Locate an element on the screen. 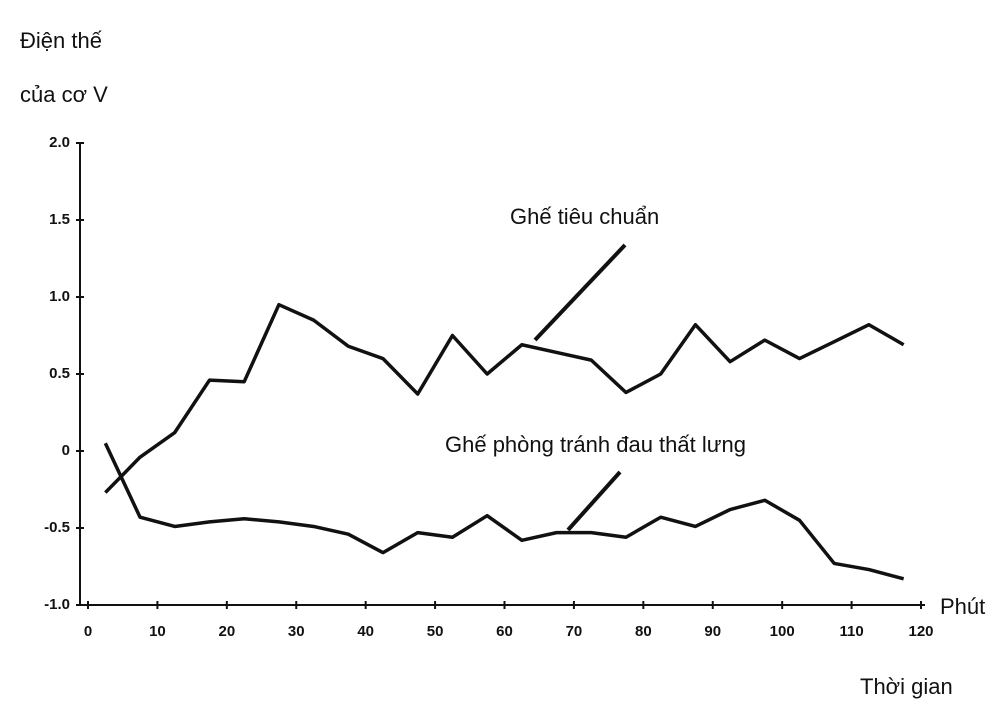 This screenshot has width=1007, height=704. y-tick-label: 0.5 is located at coordinates (59, 373).